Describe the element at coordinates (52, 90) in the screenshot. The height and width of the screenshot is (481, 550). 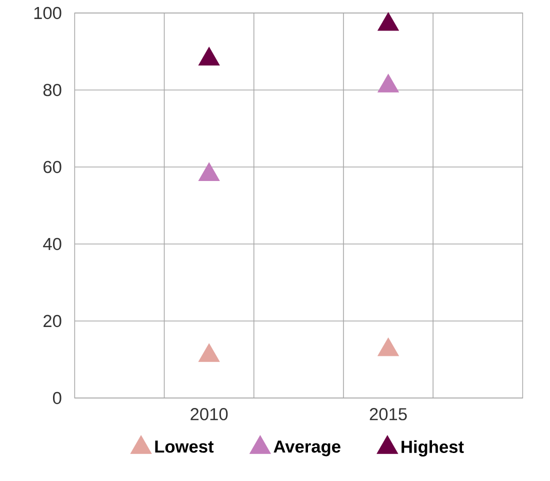
I see `y-tick-label: 80` at that location.